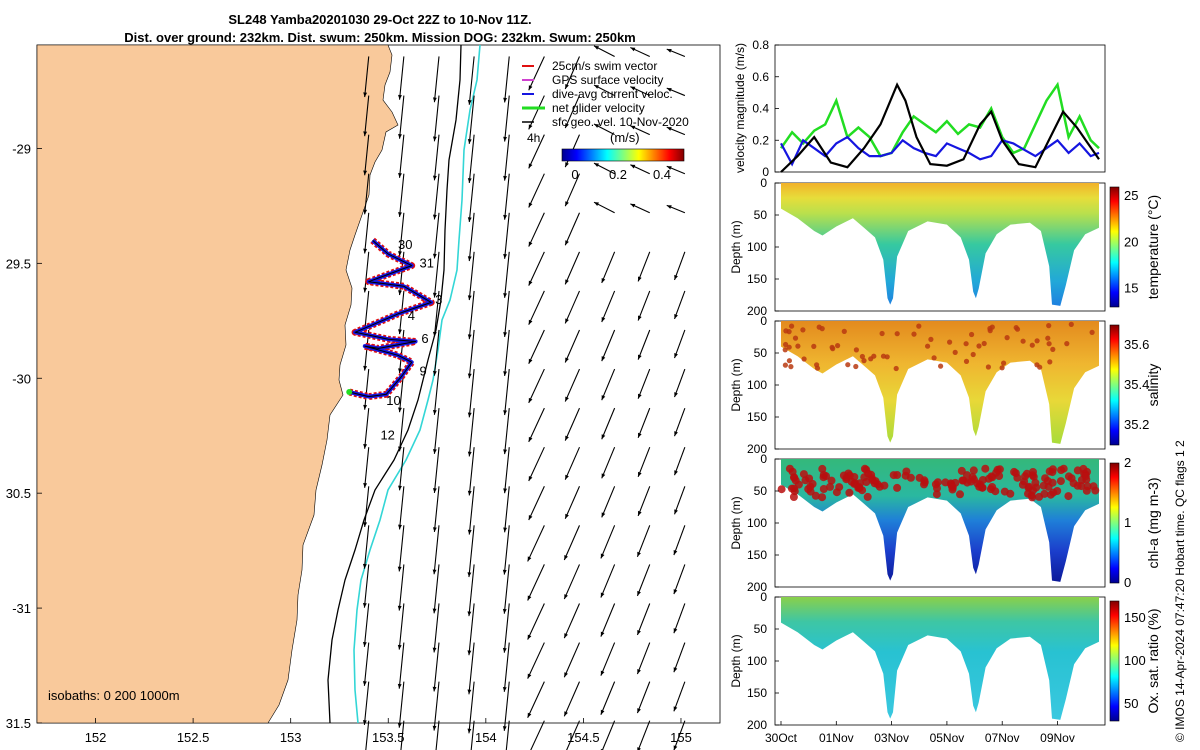 Image resolution: width=1200 pixels, height=750 pixels. What do you see at coordinates (21, 608) in the screenshot?
I see `map-ytick-label: -31` at bounding box center [21, 608].